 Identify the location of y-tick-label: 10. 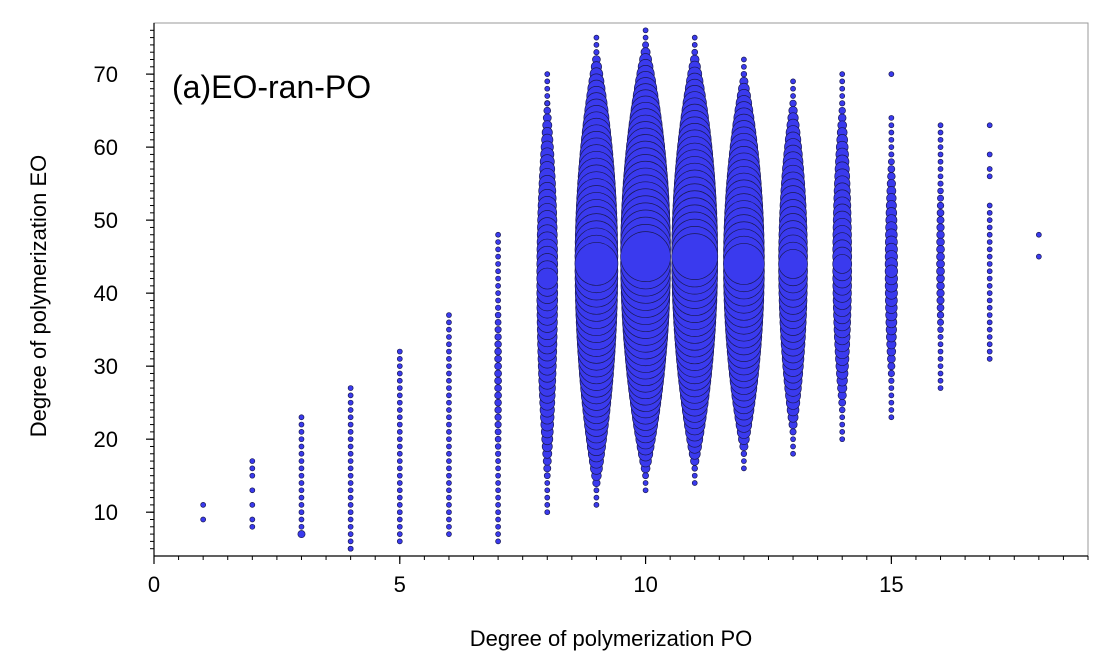
(106, 512).